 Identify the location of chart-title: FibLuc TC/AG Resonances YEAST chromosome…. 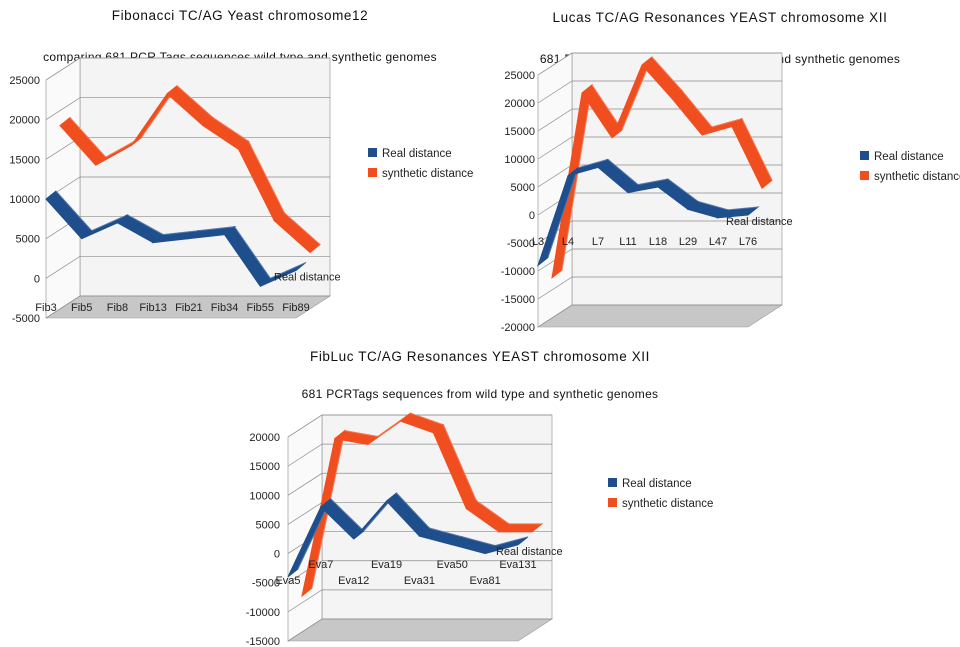
(480, 356).